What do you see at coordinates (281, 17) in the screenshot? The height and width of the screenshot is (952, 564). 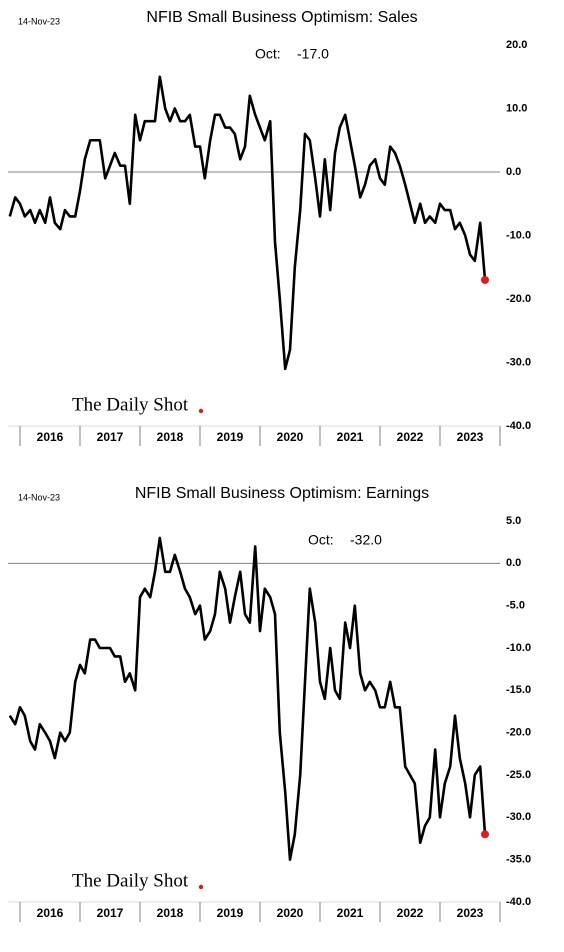 I see `chart-title: NFIB Small Business Optimism: Sales` at bounding box center [281, 17].